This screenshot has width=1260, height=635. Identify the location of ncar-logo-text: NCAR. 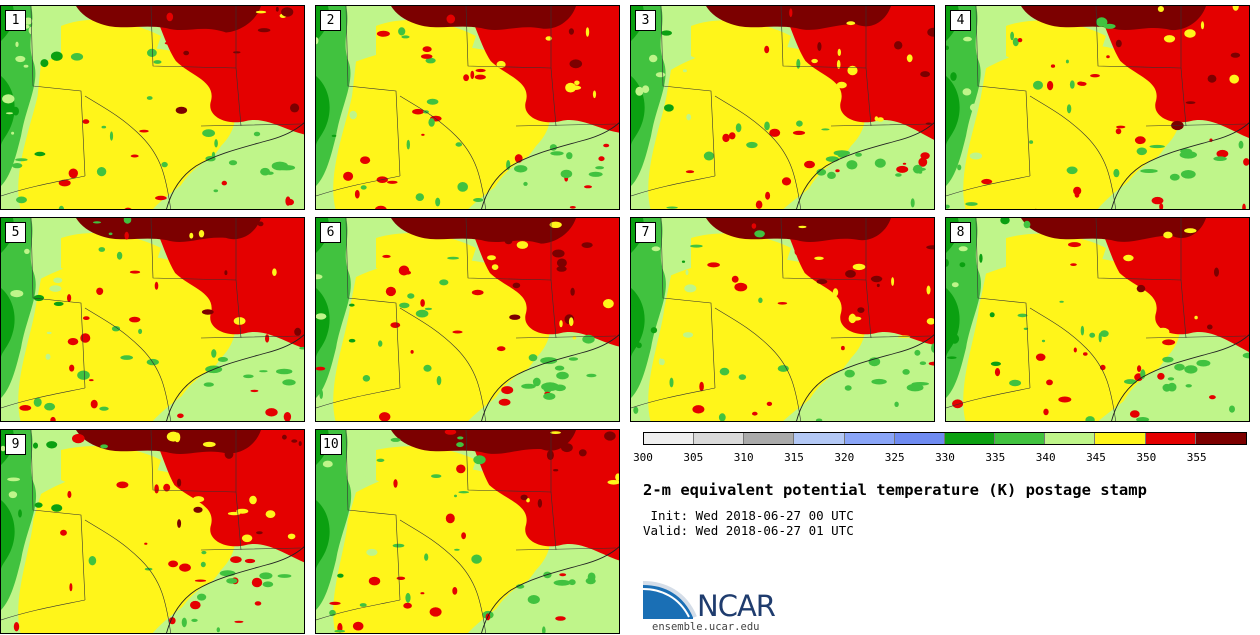
(736, 606).